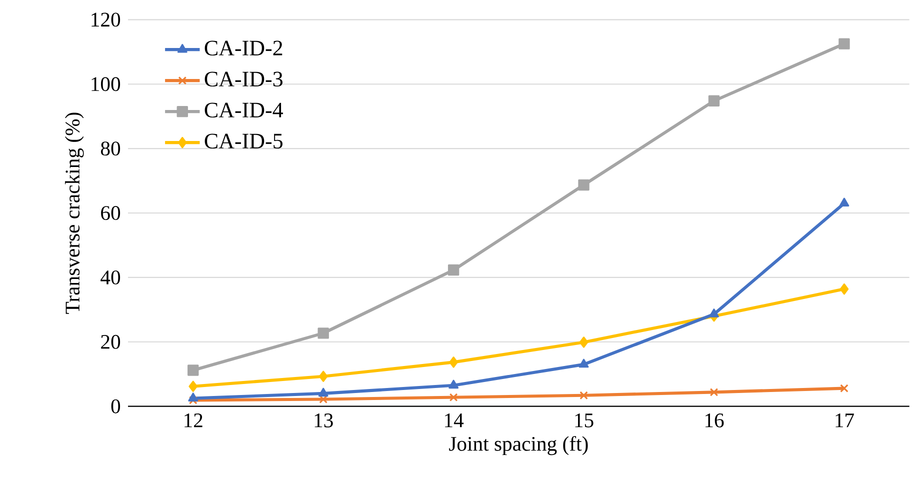 This screenshot has width=917, height=501. I want to click on y-tick-label: 0, so click(115, 406).